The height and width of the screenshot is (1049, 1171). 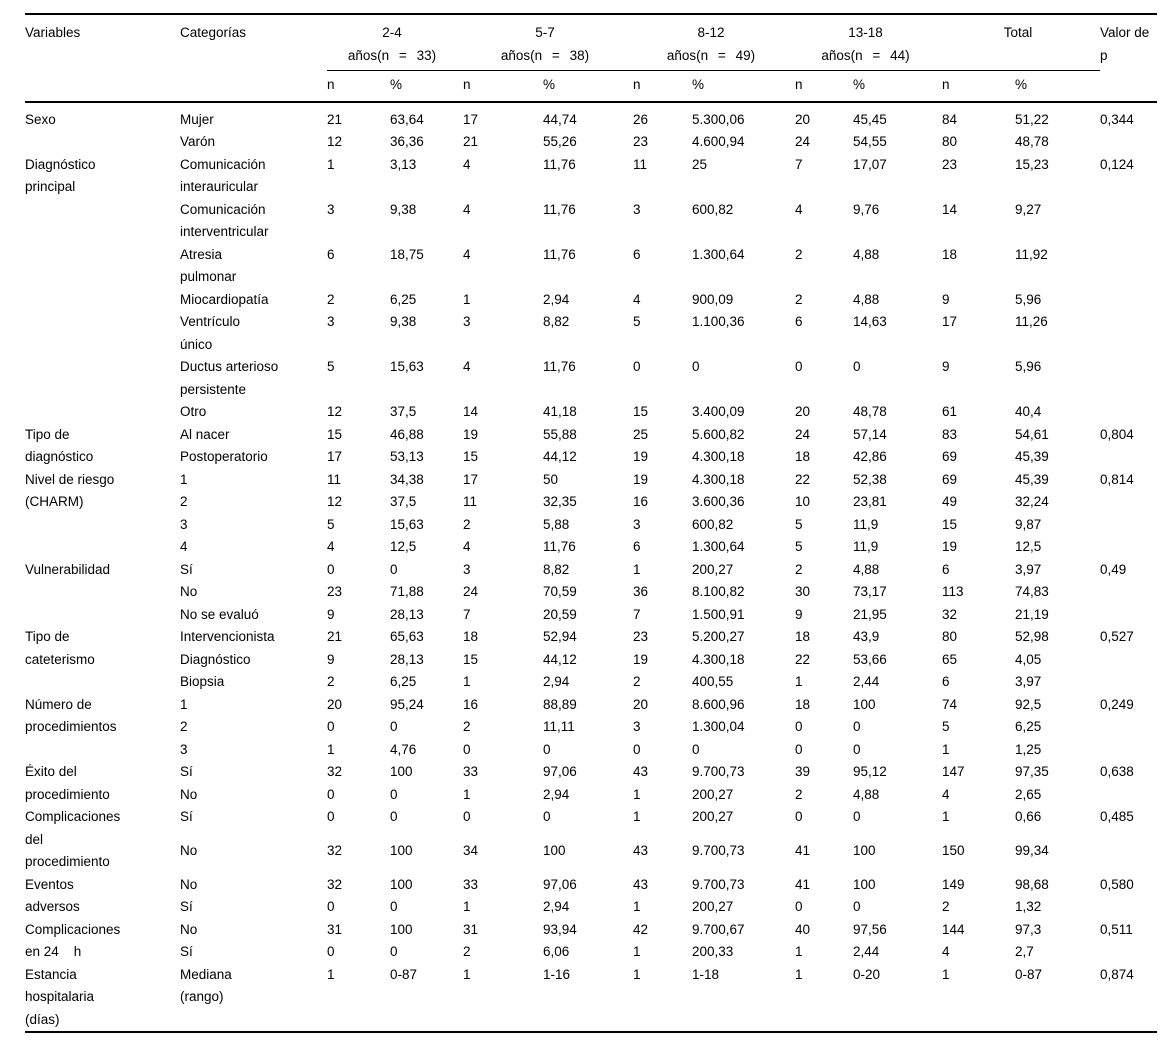 I want to click on pct-value-cell: 18,75, so click(x=407, y=254).